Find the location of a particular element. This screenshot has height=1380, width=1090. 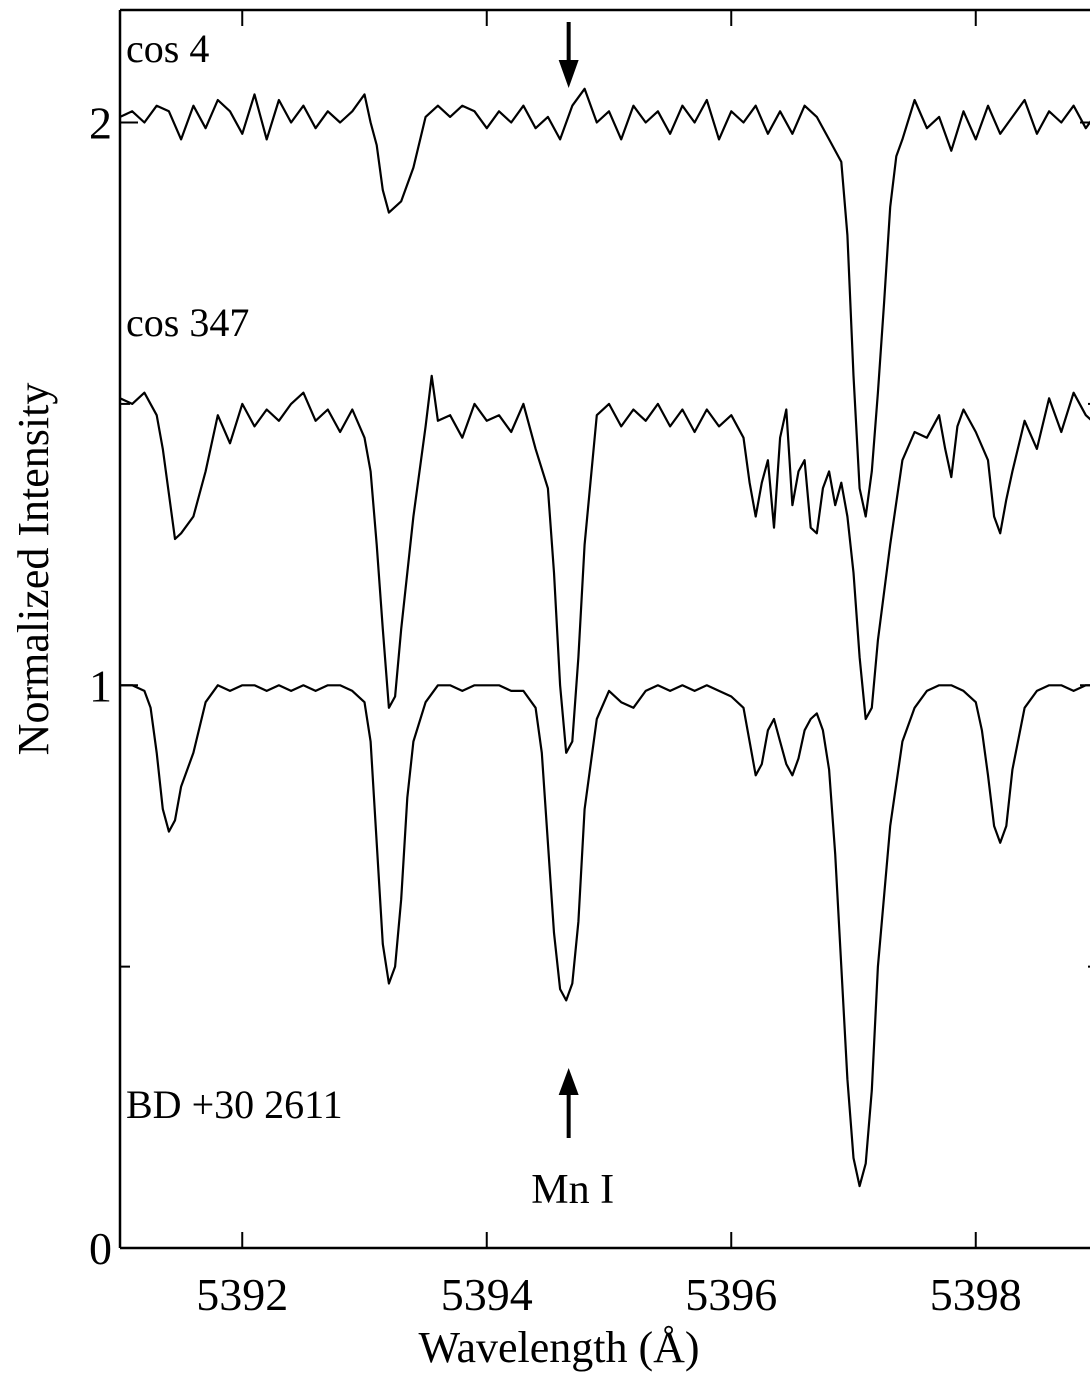

series-label-1: cos 4 is located at coordinates (167, 48).